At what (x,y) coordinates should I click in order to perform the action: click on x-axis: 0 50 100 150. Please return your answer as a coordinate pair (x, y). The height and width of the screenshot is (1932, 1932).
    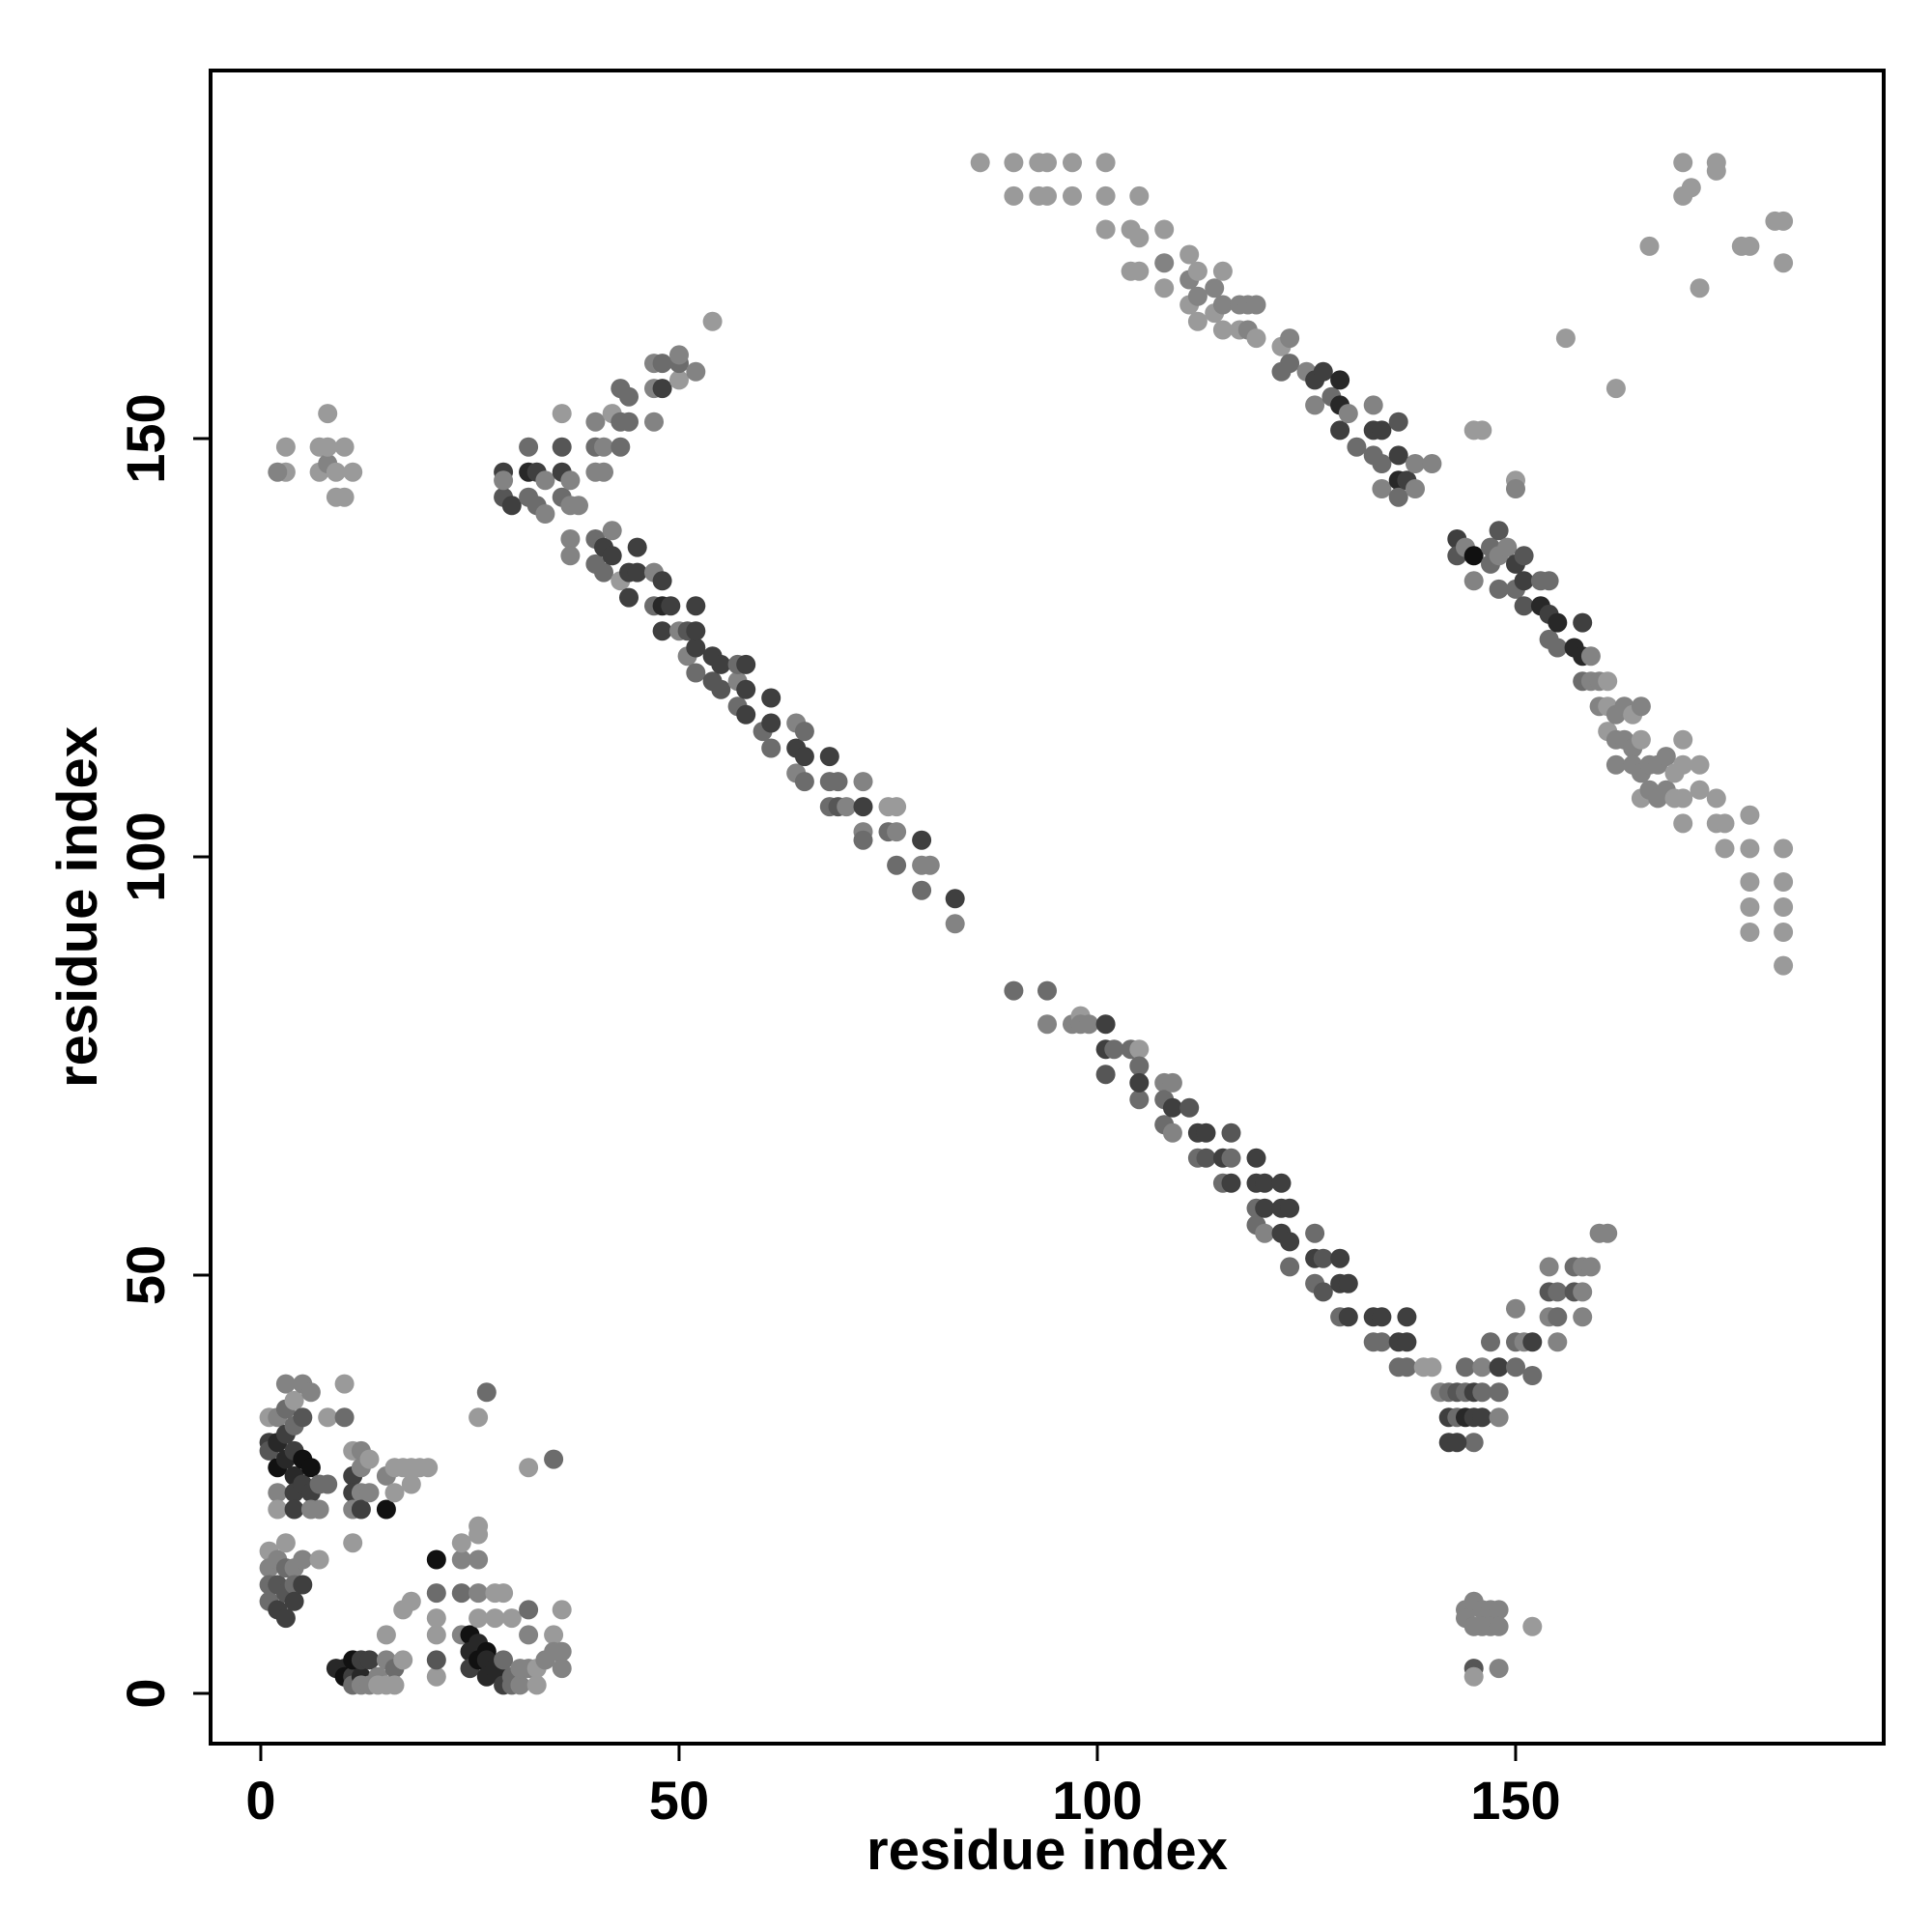
    Looking at the image, I should click on (903, 1786).